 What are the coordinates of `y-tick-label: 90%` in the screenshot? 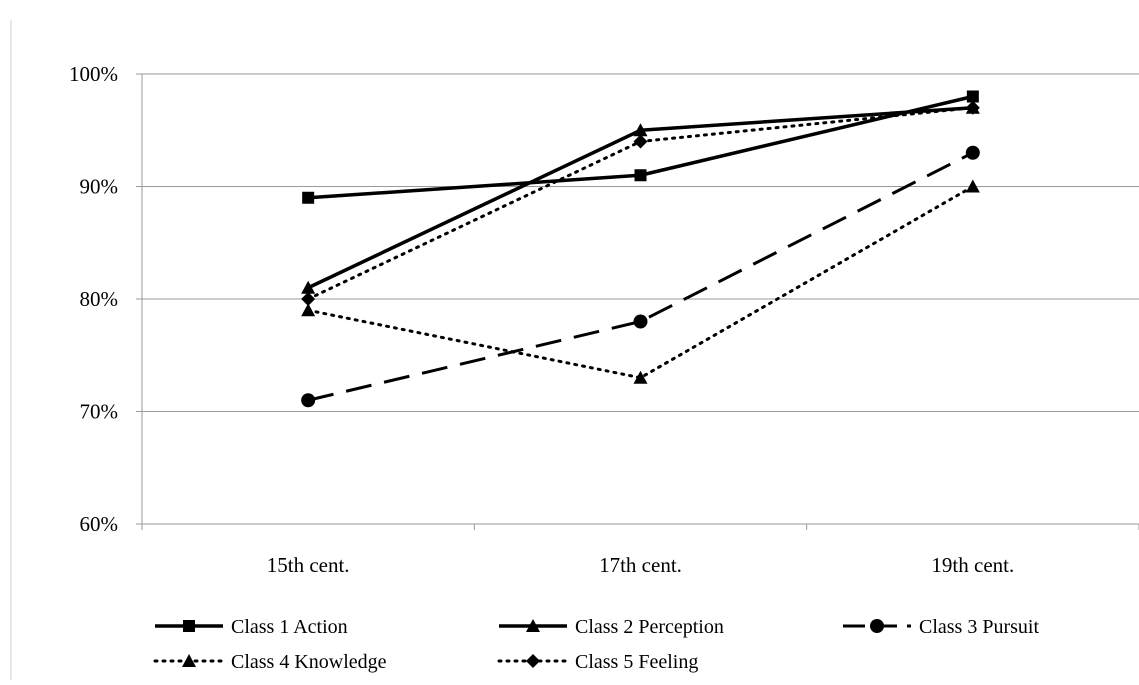 It's located at (99, 187).